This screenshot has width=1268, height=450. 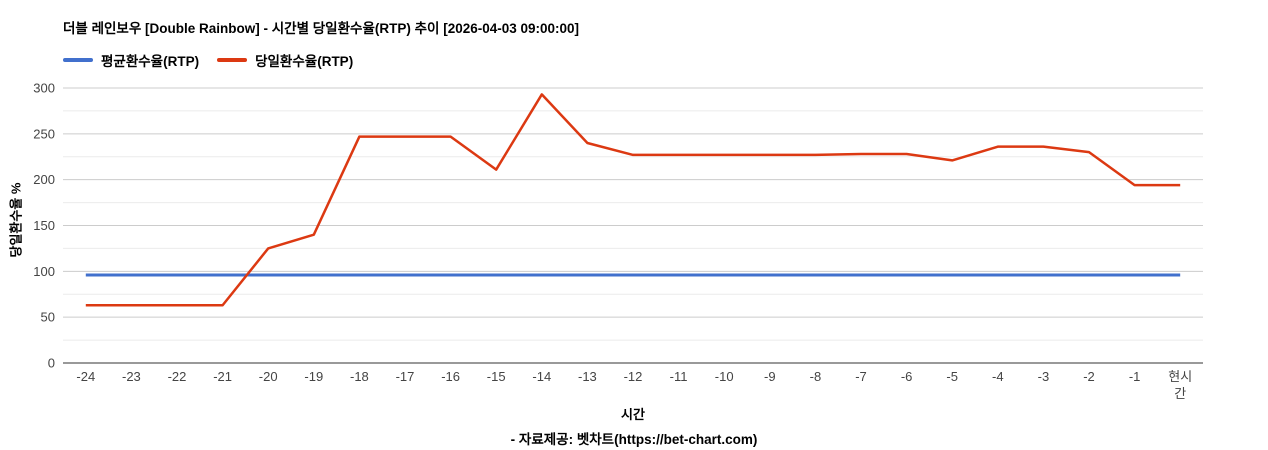 I want to click on svg-text: -16, so click(x=450, y=376).